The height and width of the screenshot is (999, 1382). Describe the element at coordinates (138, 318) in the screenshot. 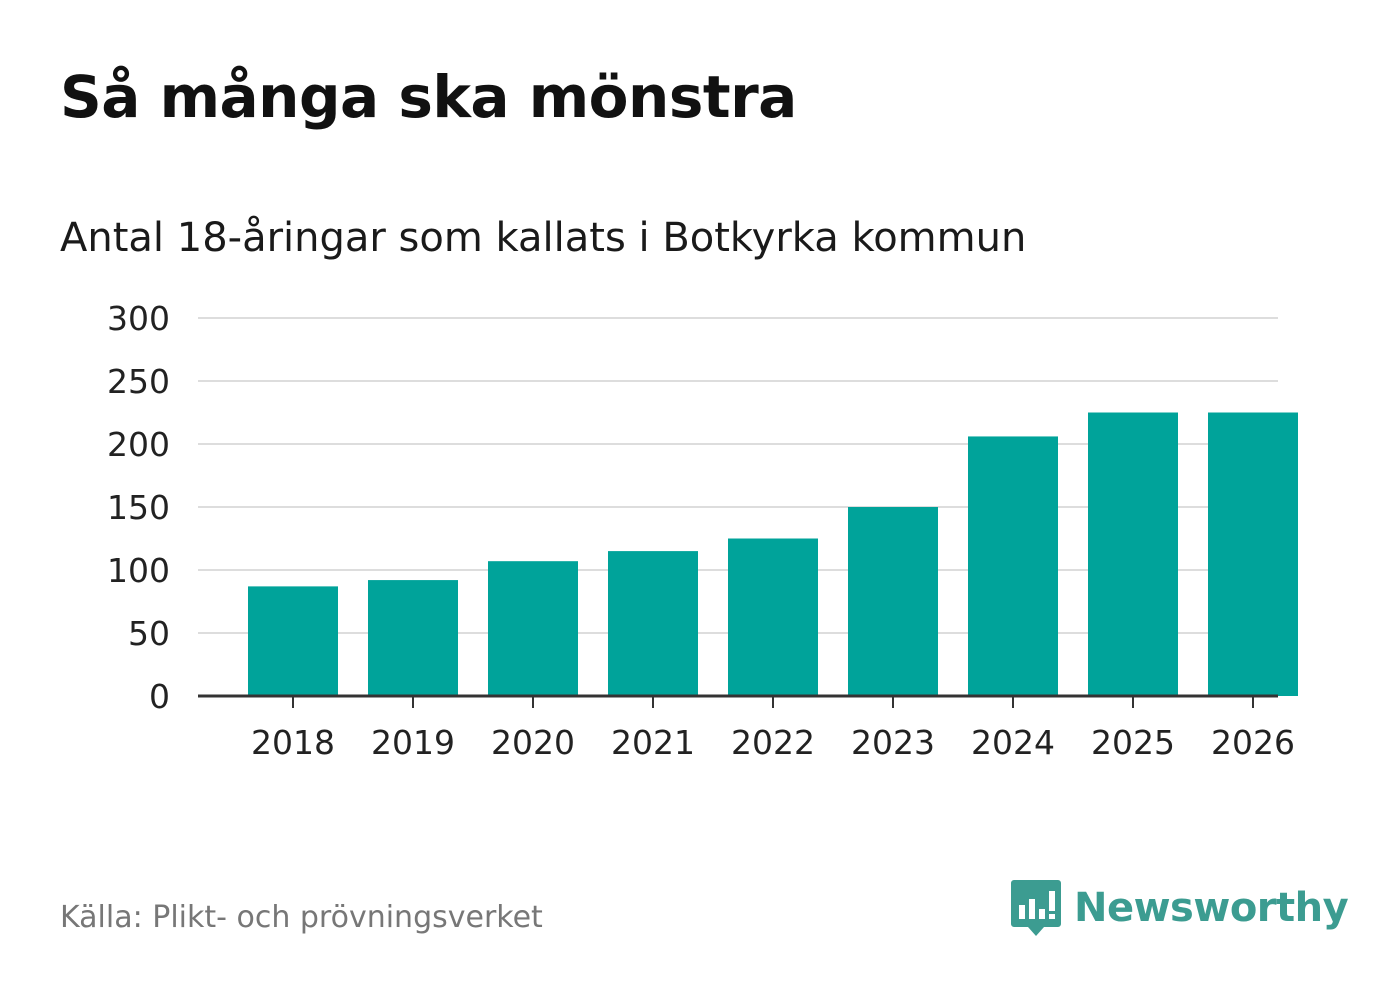

I see `y-tick-label: 300` at that location.